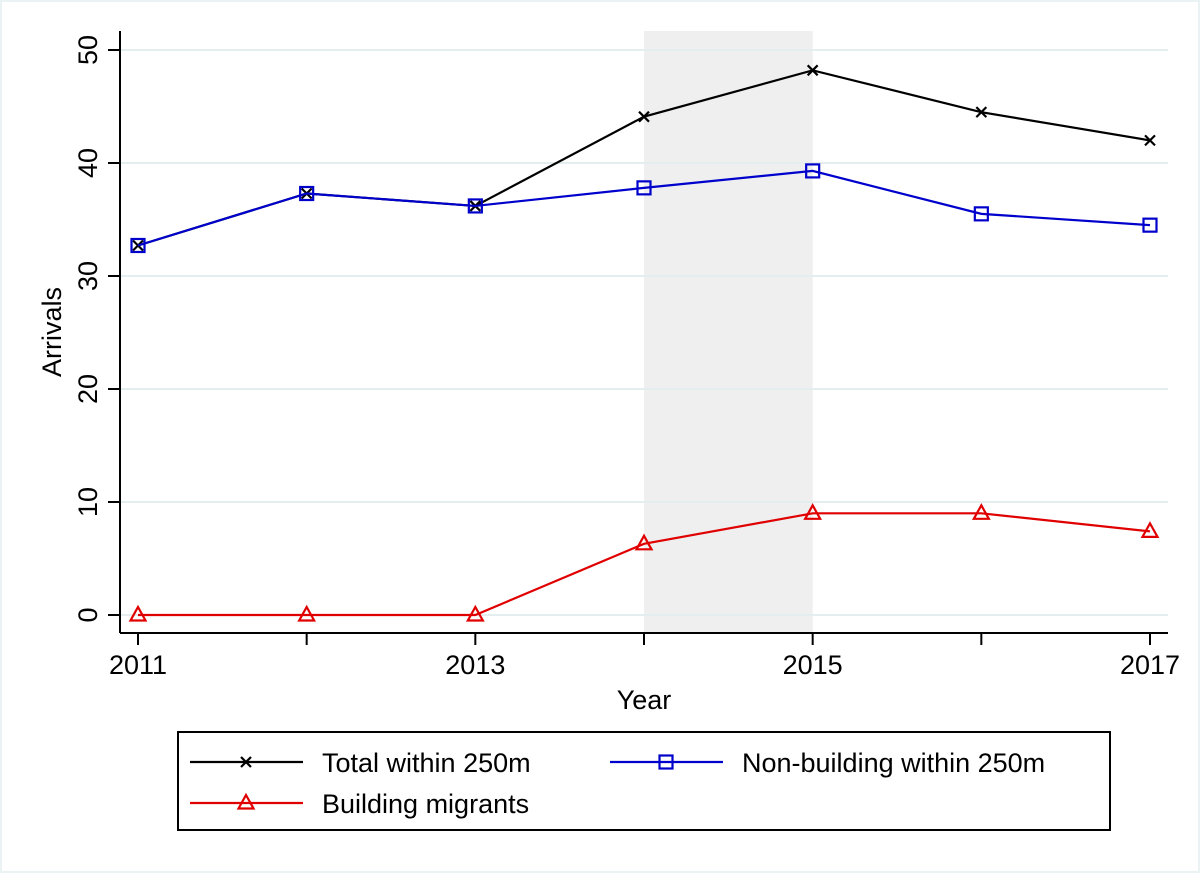 Image resolution: width=1200 pixels, height=873 pixels. What do you see at coordinates (893, 763) in the screenshot?
I see `legend-label: Non-building within 250m` at bounding box center [893, 763].